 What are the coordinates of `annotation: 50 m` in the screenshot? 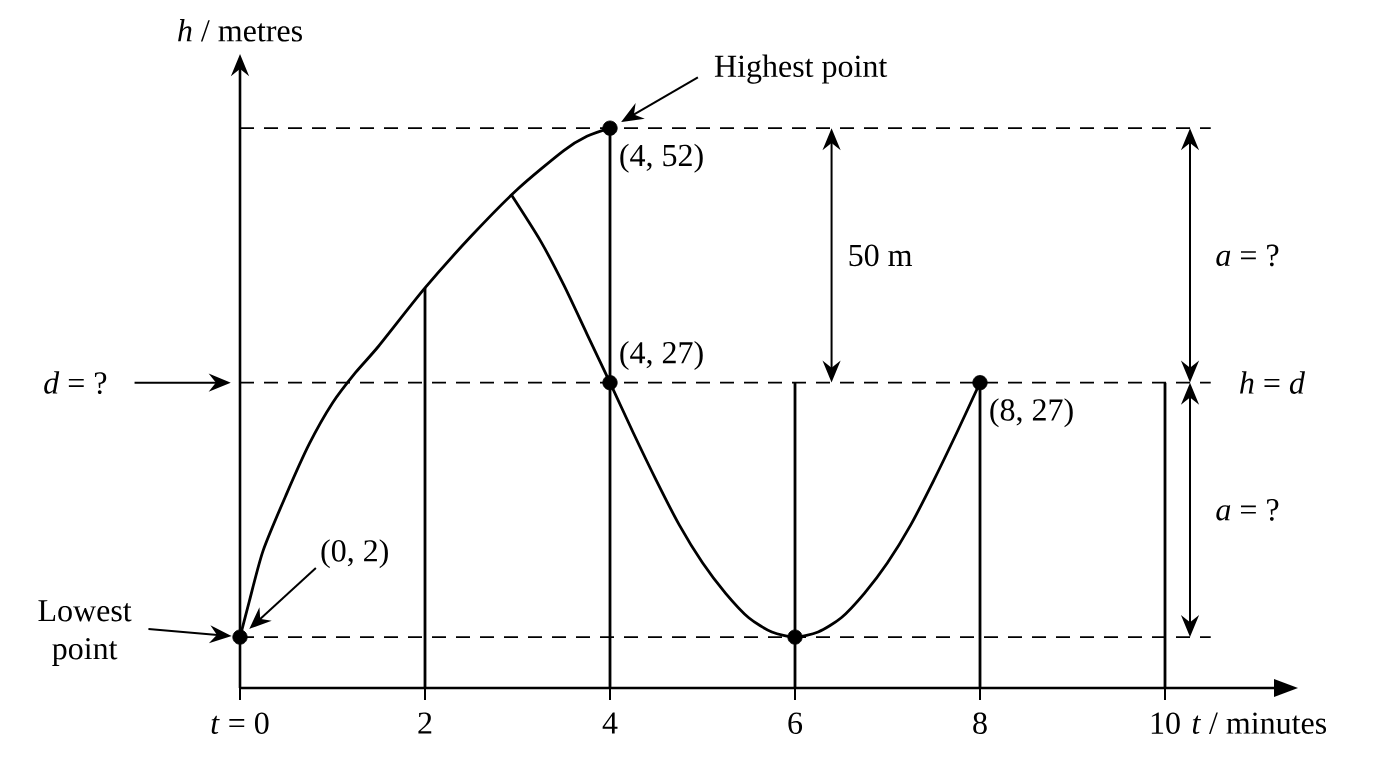 It's located at (881, 255).